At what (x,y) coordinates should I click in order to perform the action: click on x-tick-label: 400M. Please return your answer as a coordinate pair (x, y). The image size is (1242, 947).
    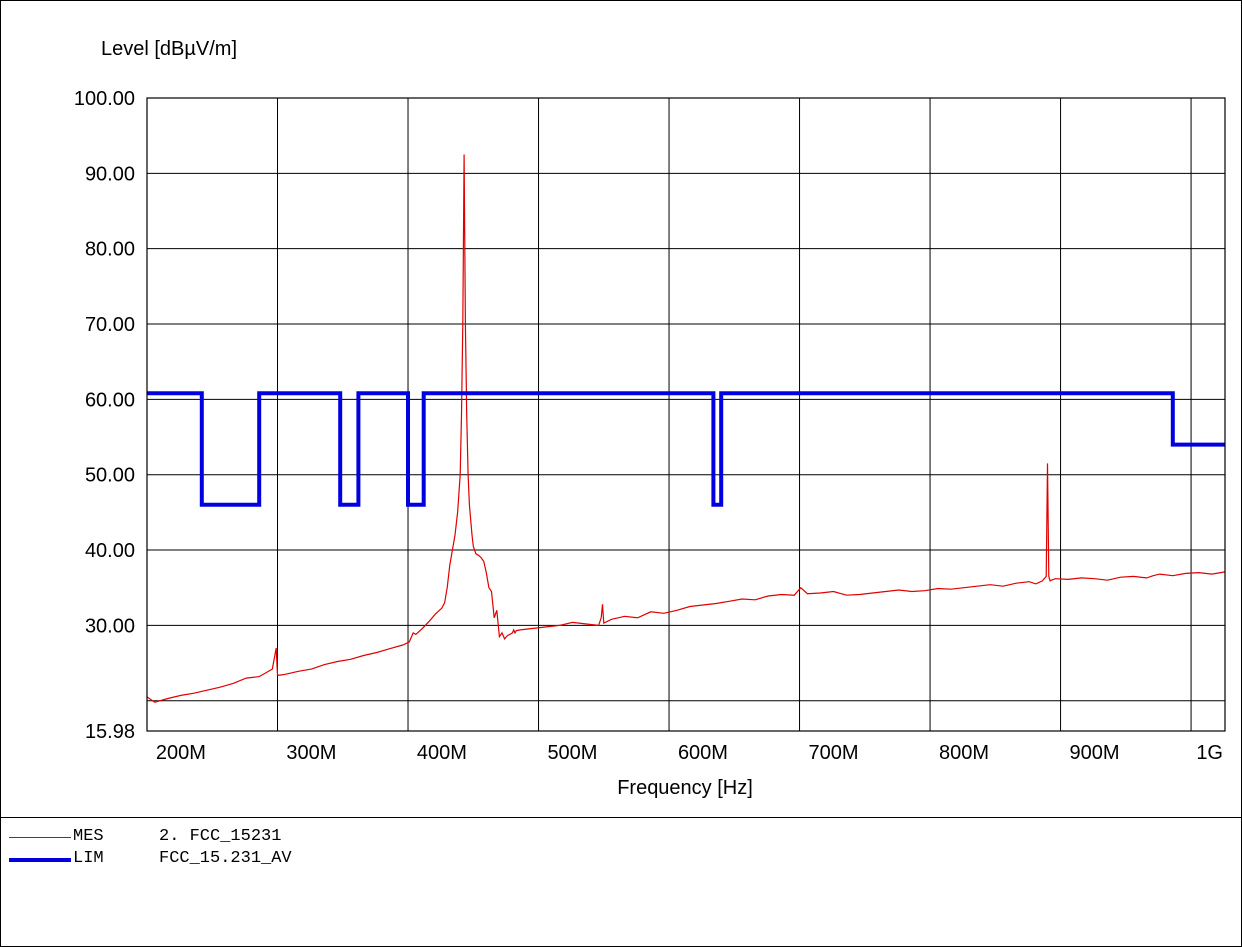
    Looking at the image, I should click on (442, 753).